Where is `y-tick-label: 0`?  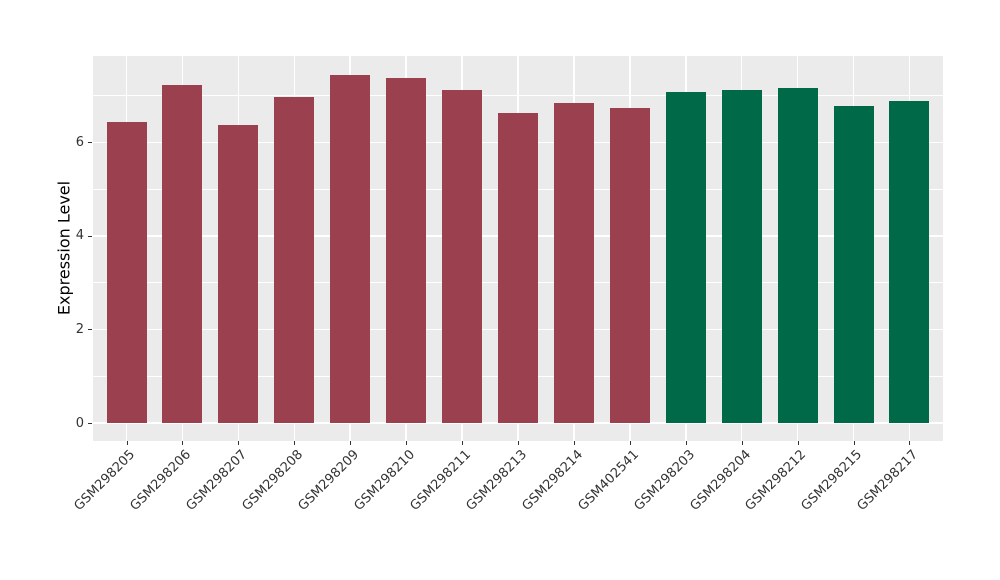
y-tick-label: 0 is located at coordinates (79, 423).